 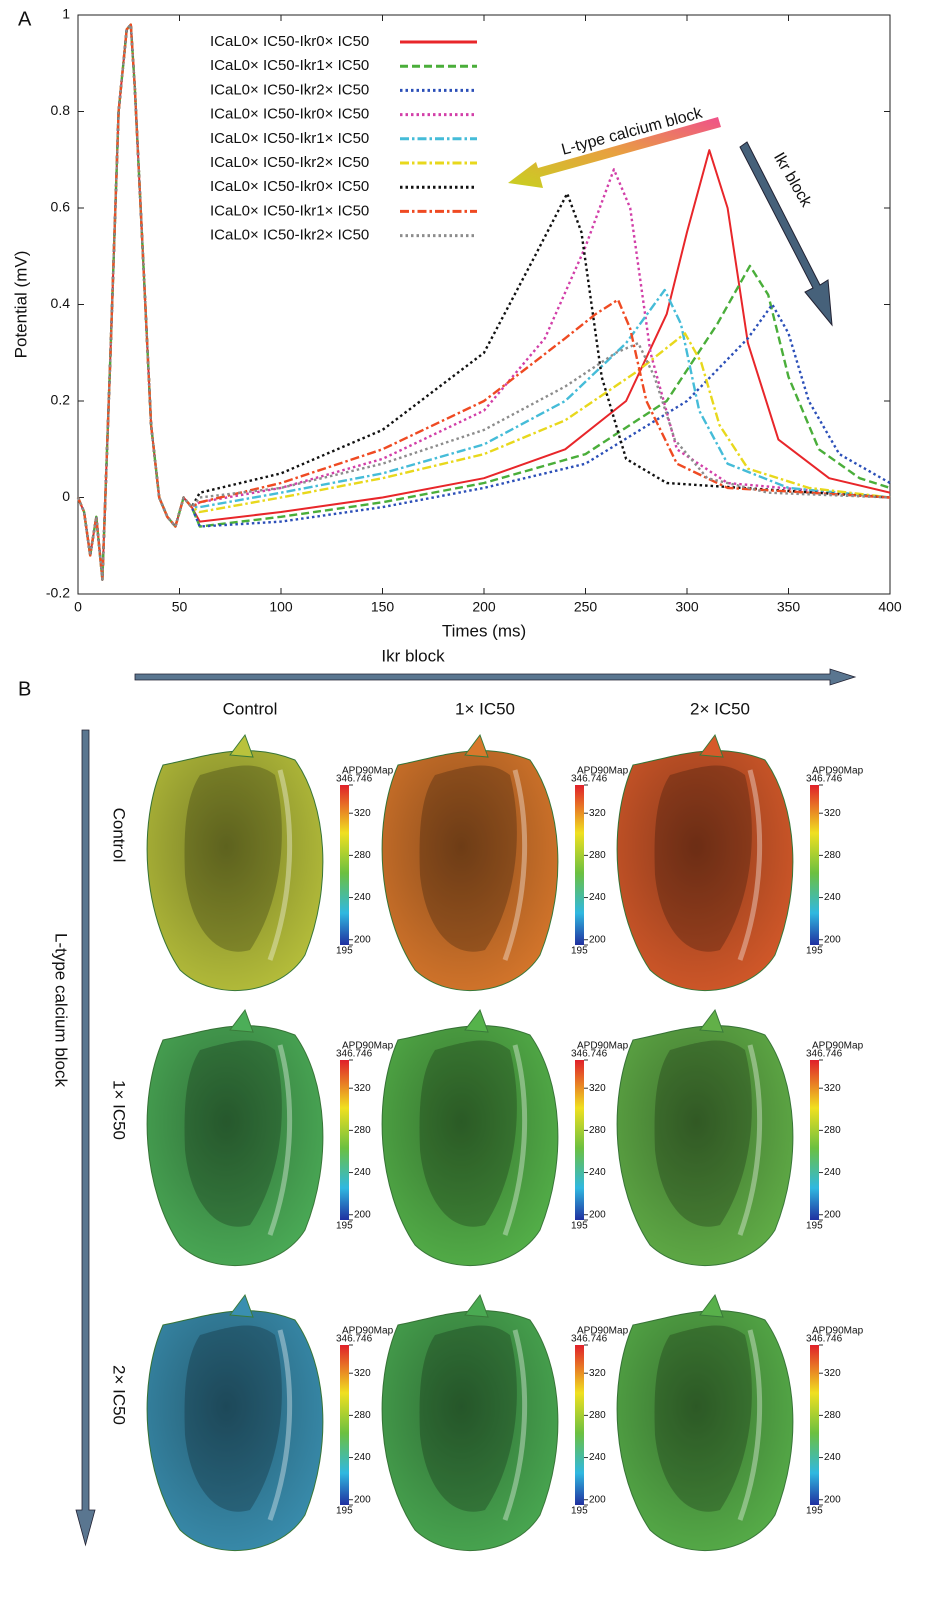 I want to click on y-arrow-label: L-type calcium block, so click(x=61, y=1010).